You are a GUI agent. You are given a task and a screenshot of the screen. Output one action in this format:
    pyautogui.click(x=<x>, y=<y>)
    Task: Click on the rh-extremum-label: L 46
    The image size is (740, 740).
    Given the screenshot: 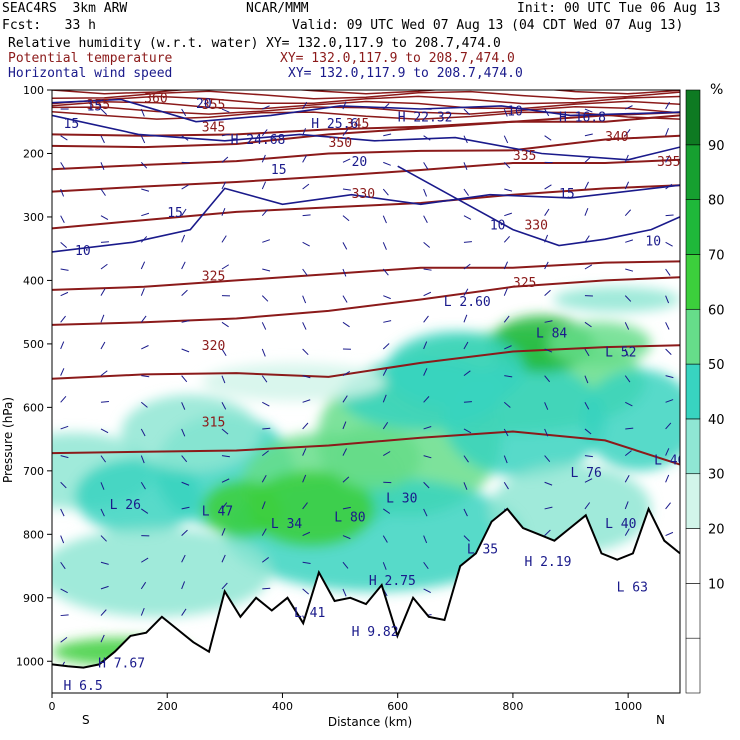 What is the action you would take?
    pyautogui.click(x=669, y=460)
    